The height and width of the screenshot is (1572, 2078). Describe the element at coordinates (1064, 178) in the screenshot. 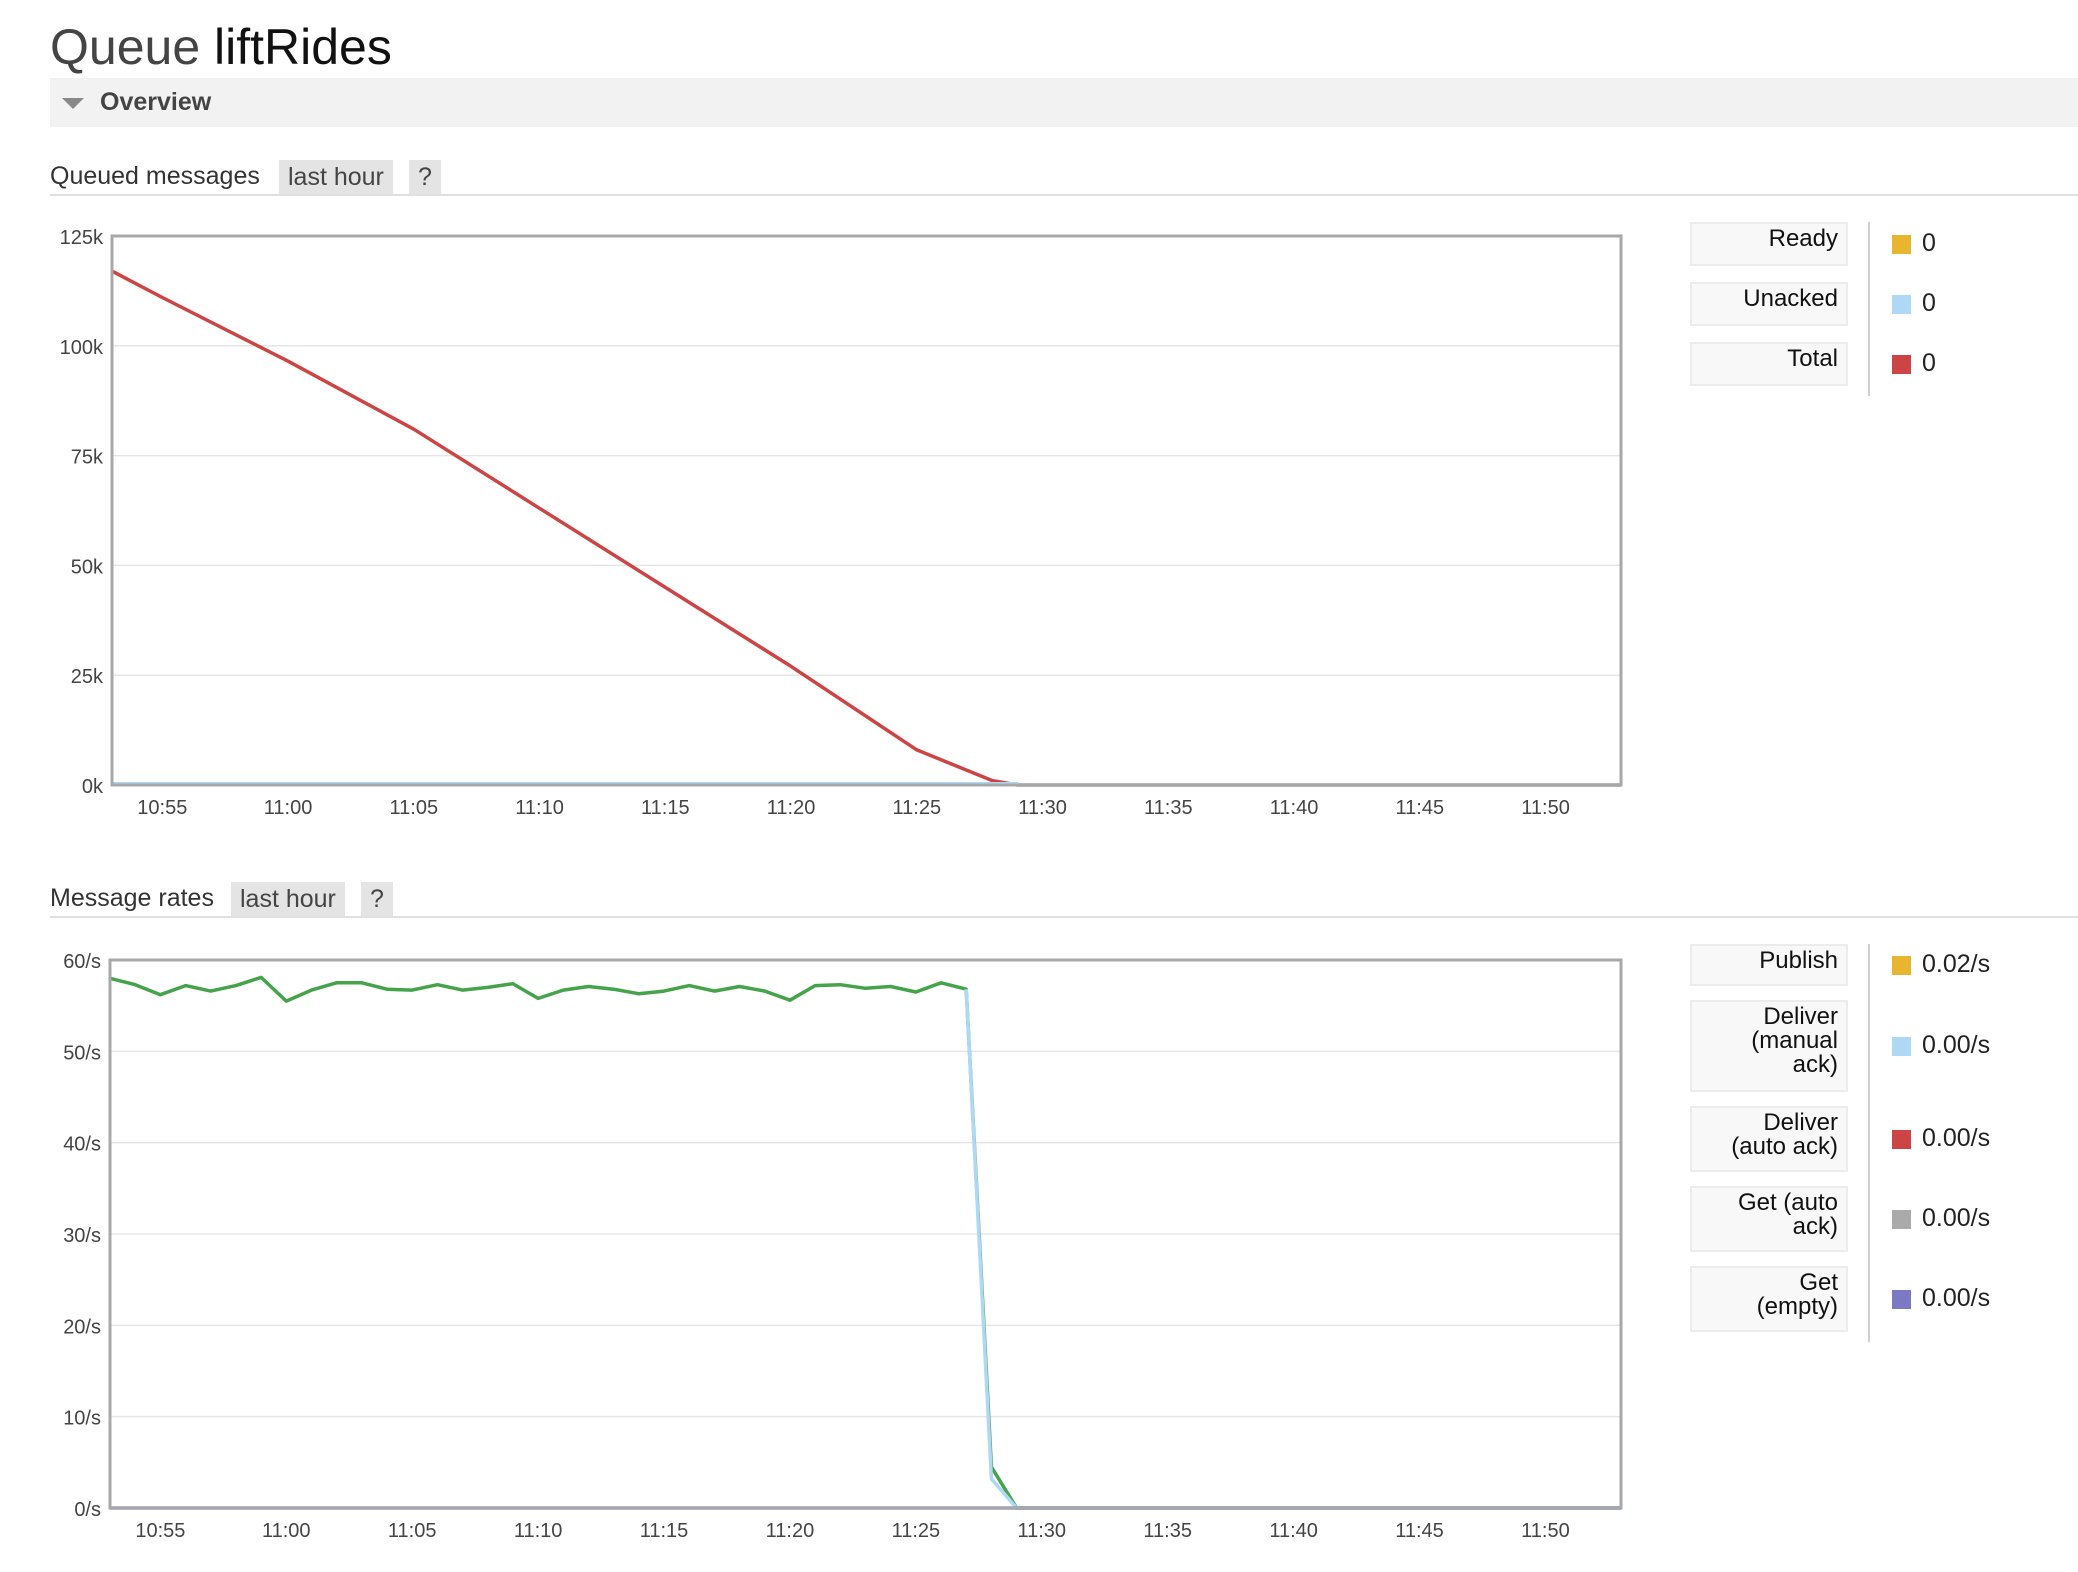

I see `queued-messages-header: Queued messages last hour ?` at that location.